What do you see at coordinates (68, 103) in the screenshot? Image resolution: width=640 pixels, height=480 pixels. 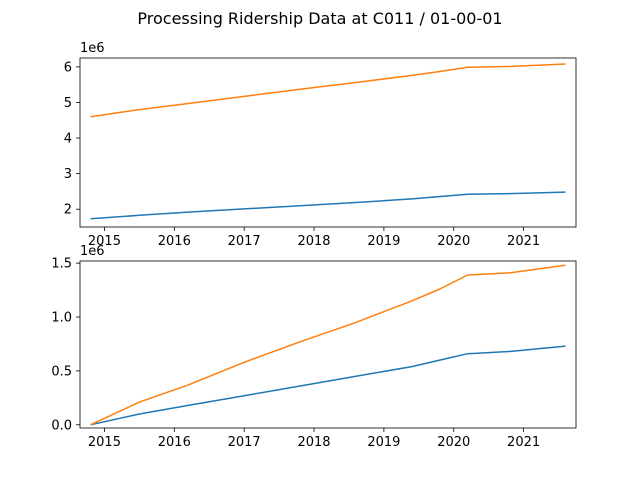 I see `y-tick-label: 5` at bounding box center [68, 103].